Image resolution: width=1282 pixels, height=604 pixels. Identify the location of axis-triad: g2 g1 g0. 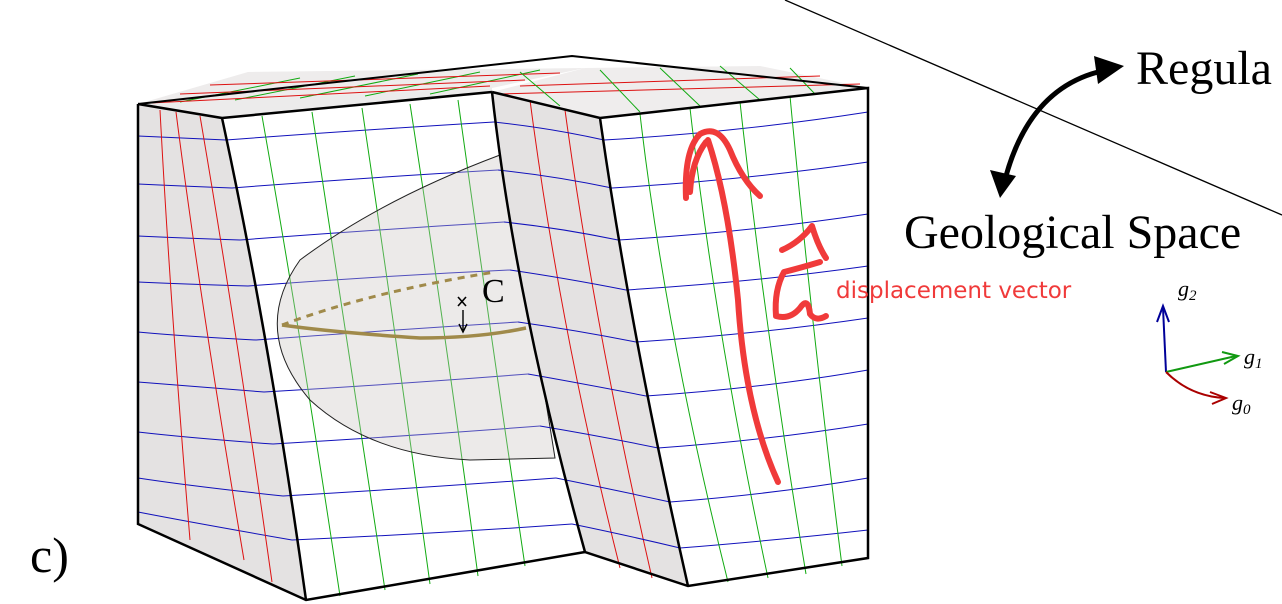
(1209, 347).